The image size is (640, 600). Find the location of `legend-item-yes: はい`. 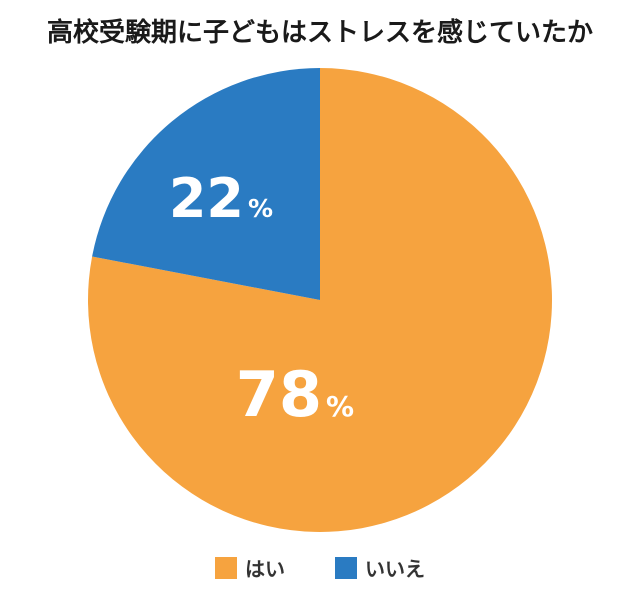

legend-item-yes: はい is located at coordinates (250, 567).